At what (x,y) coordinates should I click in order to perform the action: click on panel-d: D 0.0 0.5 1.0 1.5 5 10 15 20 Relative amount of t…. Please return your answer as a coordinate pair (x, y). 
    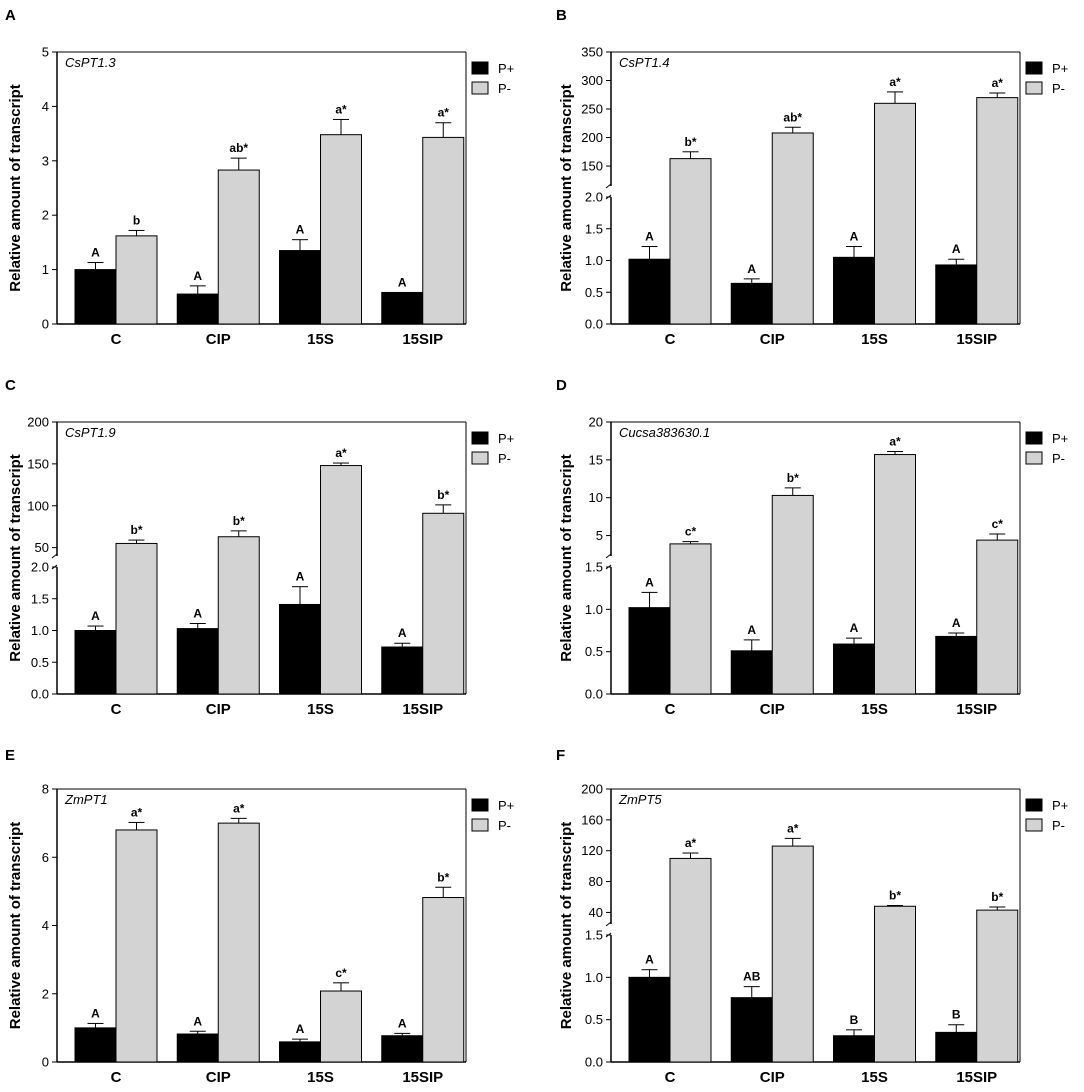
    Looking at the image, I should click on (812, 547).